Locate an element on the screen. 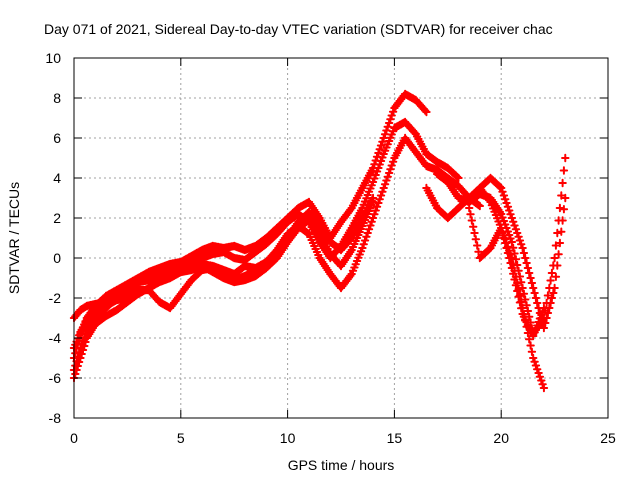  x-tick-label: 20 is located at coordinates (501, 438).